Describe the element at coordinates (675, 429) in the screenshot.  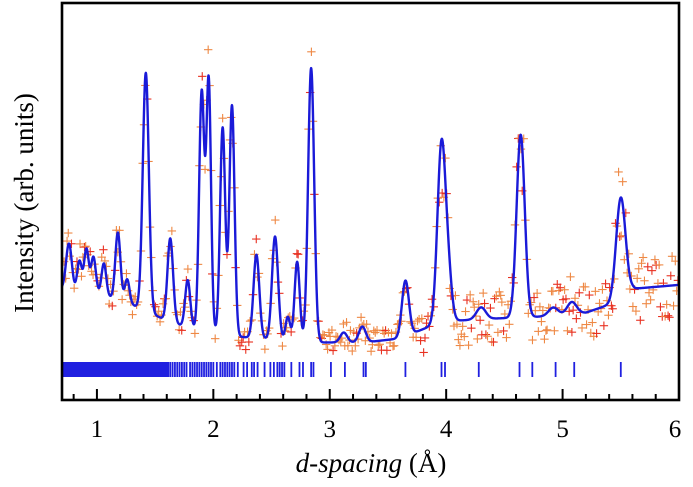
I see `x-tick-label: 6` at that location.